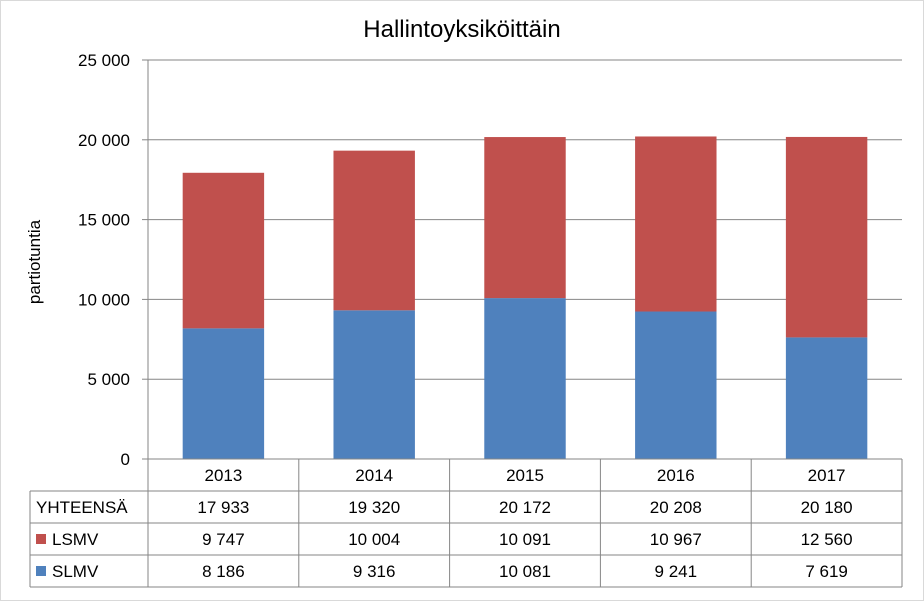 The width and height of the screenshot is (924, 601). Describe the element at coordinates (676, 539) in the screenshot. I see `table-cell-value: 10 967` at that location.